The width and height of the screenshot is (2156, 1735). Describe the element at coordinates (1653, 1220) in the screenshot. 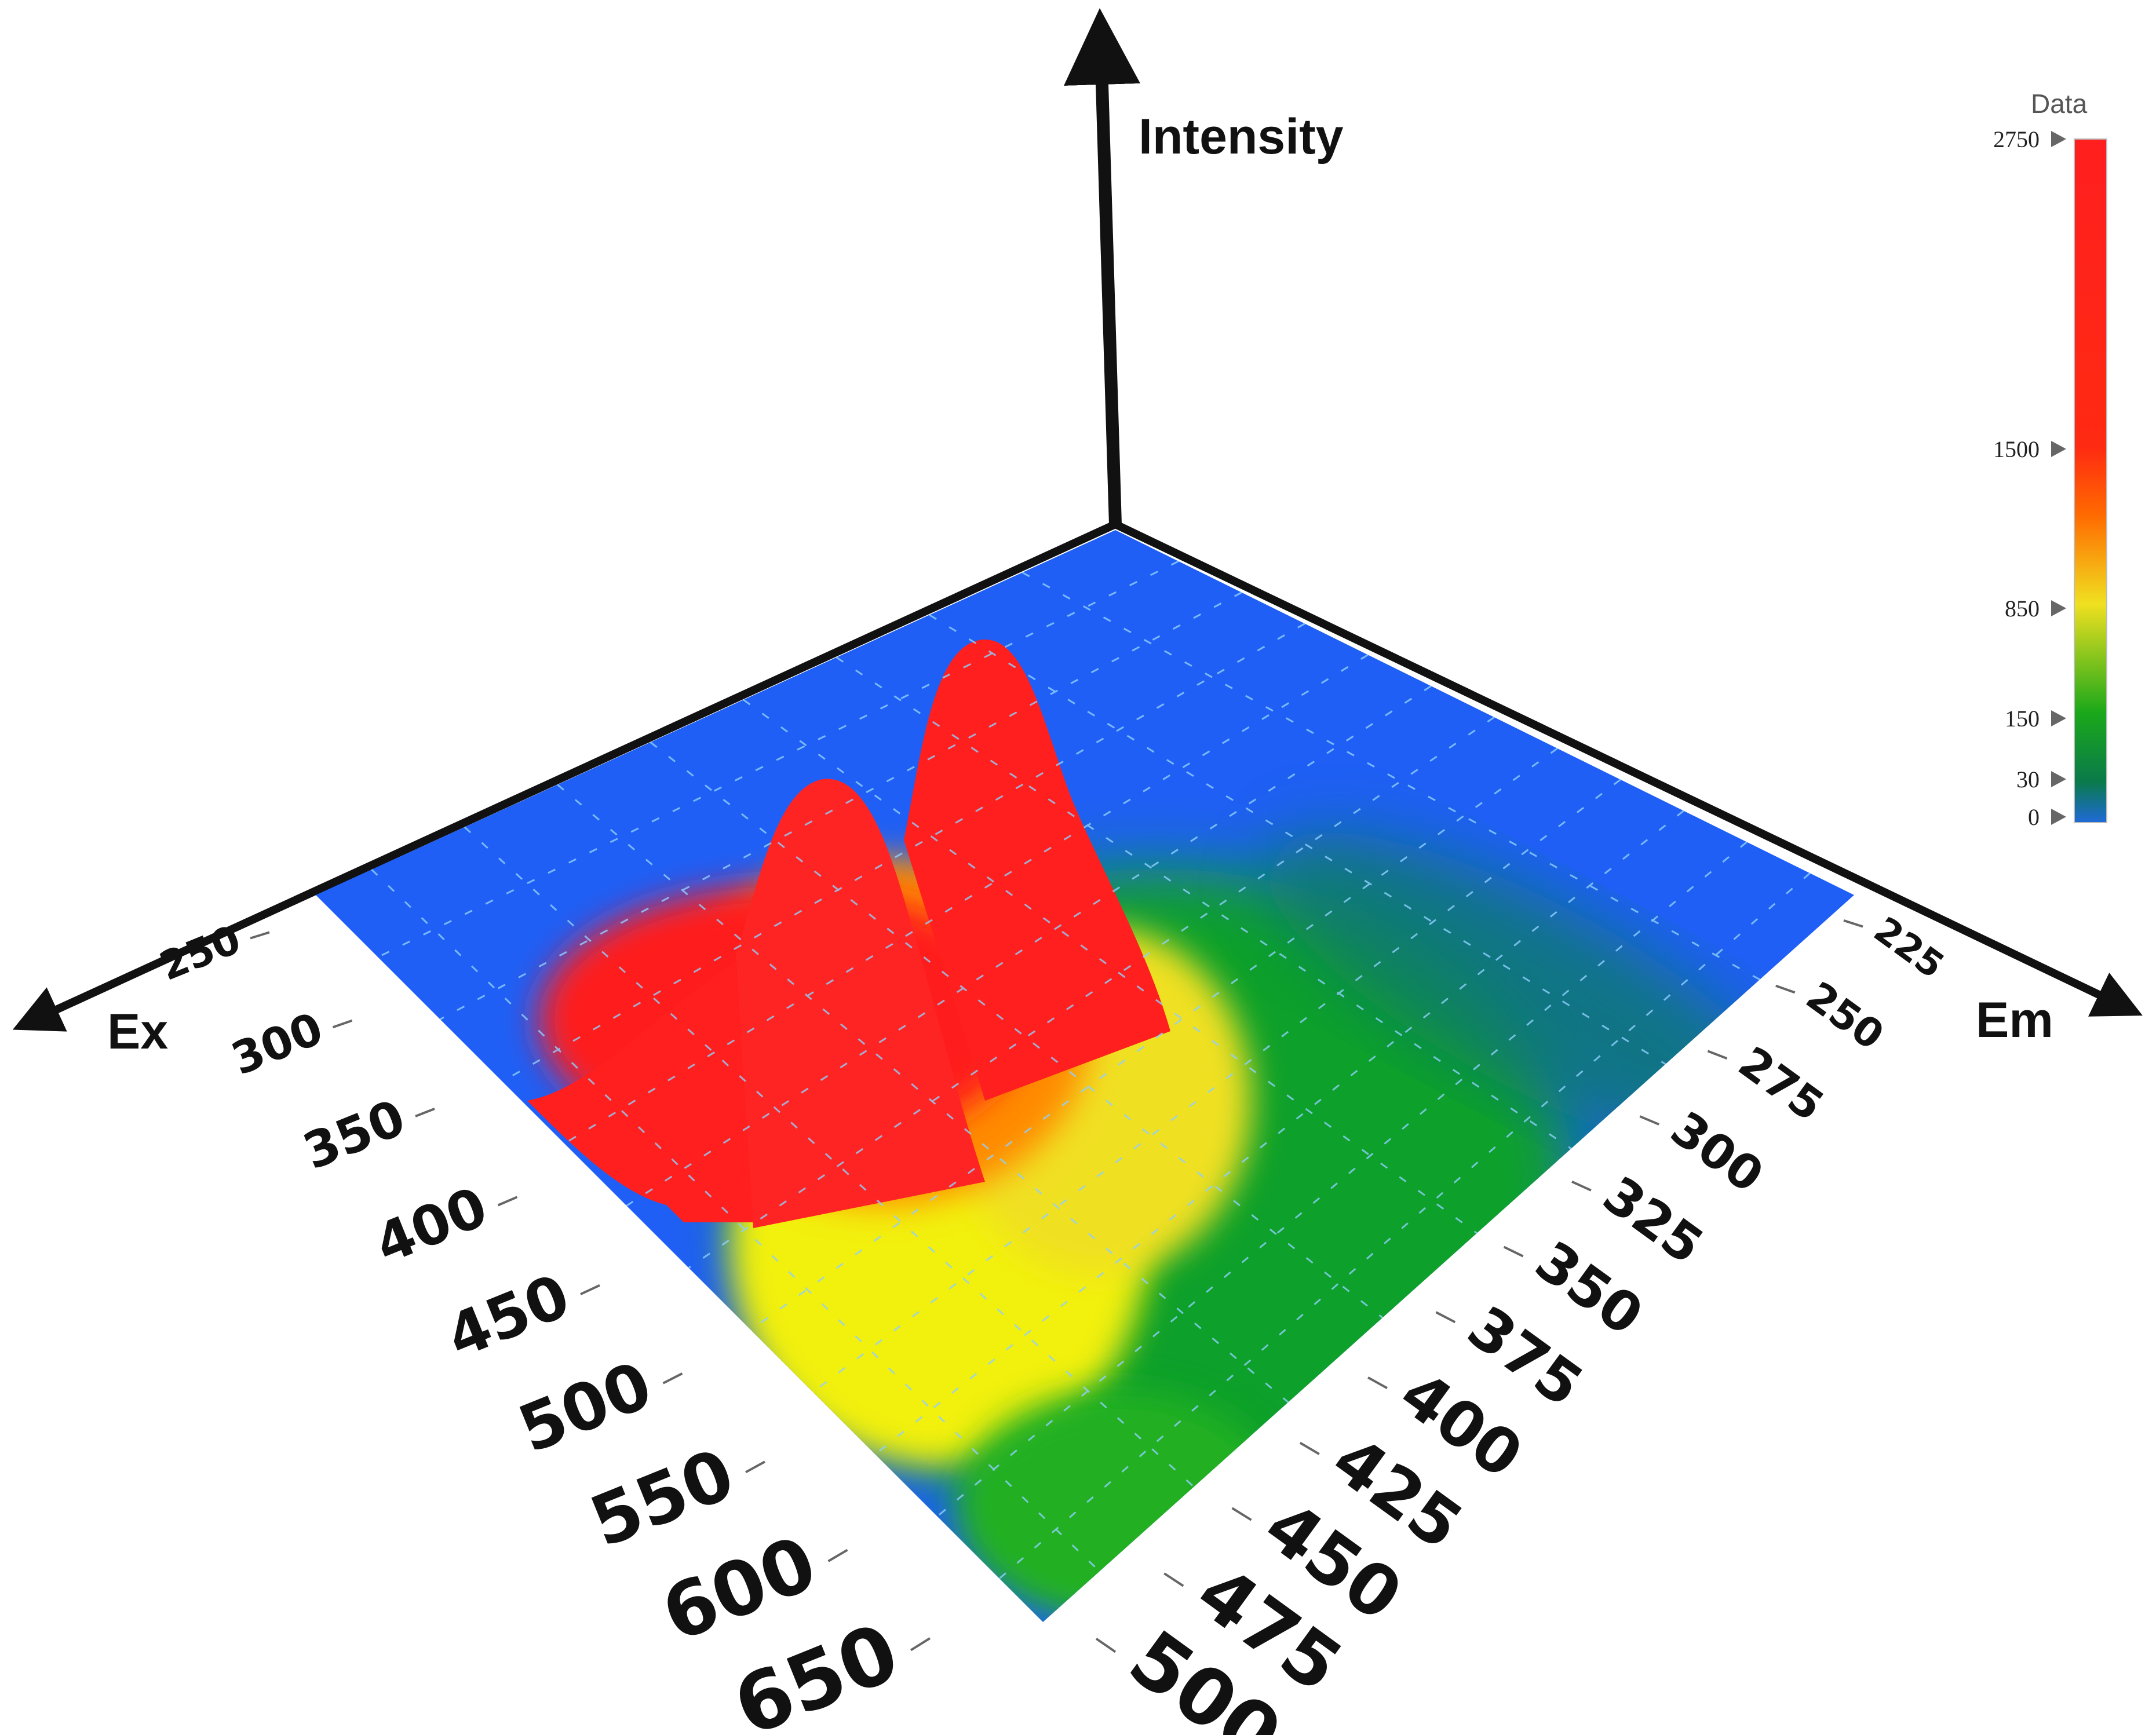

I see `em-tick-label: 325` at that location.